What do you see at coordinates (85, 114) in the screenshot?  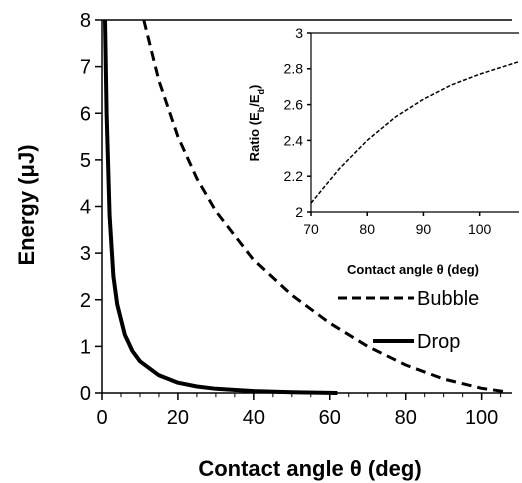 I see `main-y-tick-label: 6` at bounding box center [85, 114].